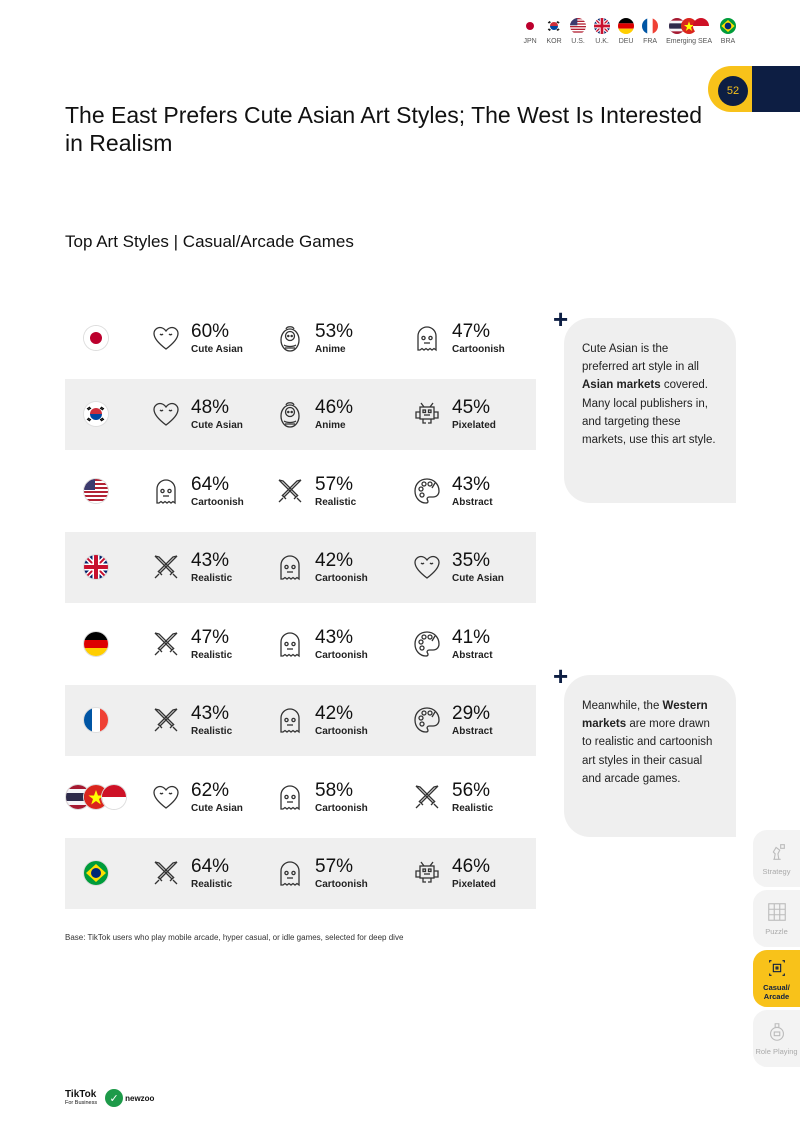 Image resolution: width=800 pixels, height=1131 pixels. I want to click on genre-side-nav: Strategy Puzzle Casual/ Arcade Role Playing, so click(776, 950).